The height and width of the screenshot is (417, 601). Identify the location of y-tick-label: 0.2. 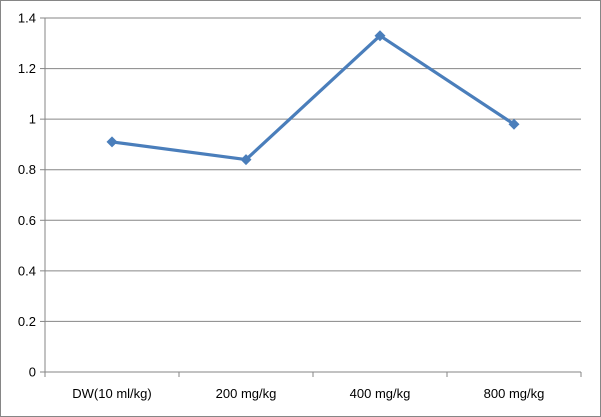
(27, 321).